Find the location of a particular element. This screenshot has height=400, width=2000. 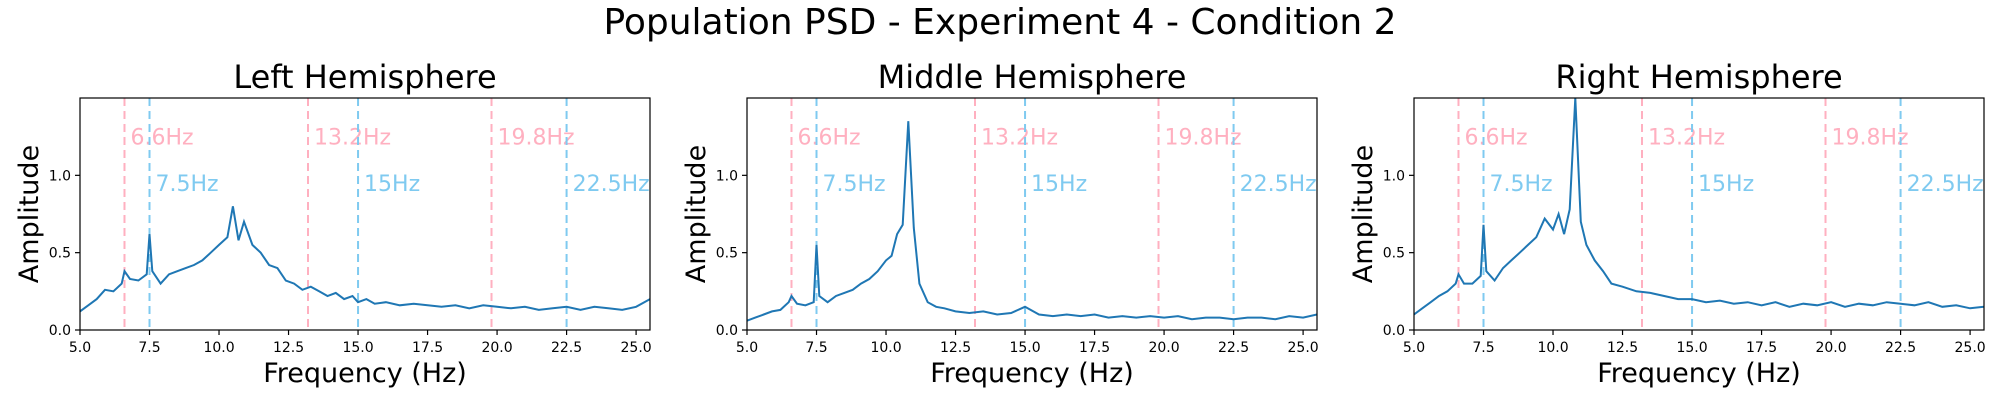

panel-title: Left Hemisphere is located at coordinates (364, 77).